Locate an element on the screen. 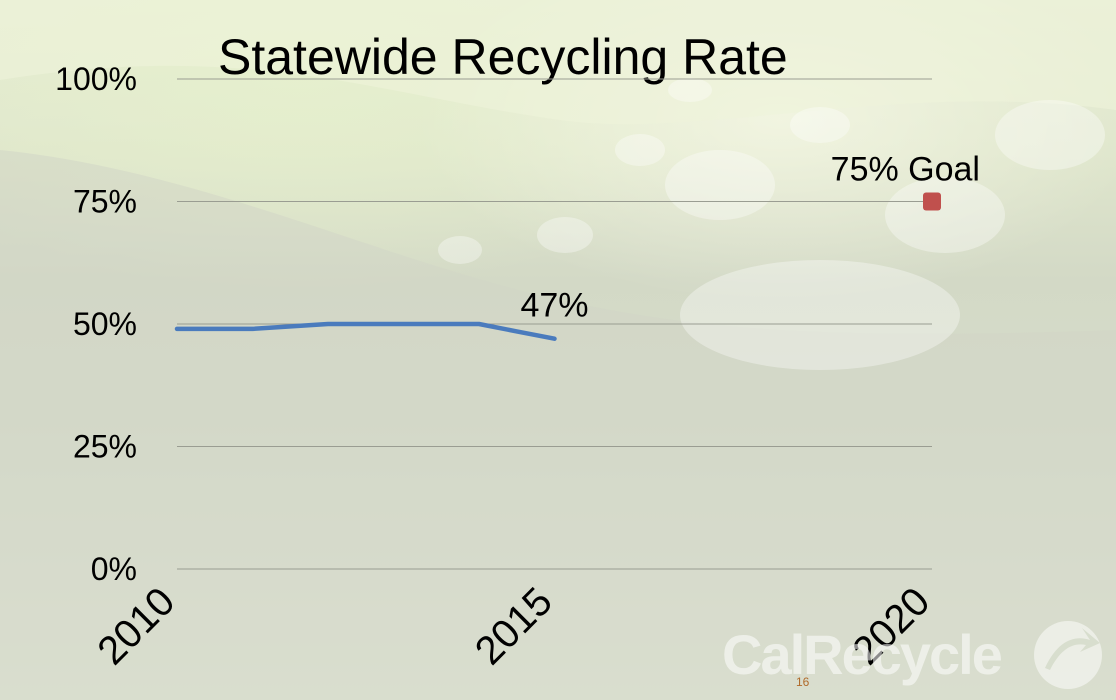 The height and width of the screenshot is (700, 1116). calrecycle-logo: CalRecycle is located at coordinates (912, 655).